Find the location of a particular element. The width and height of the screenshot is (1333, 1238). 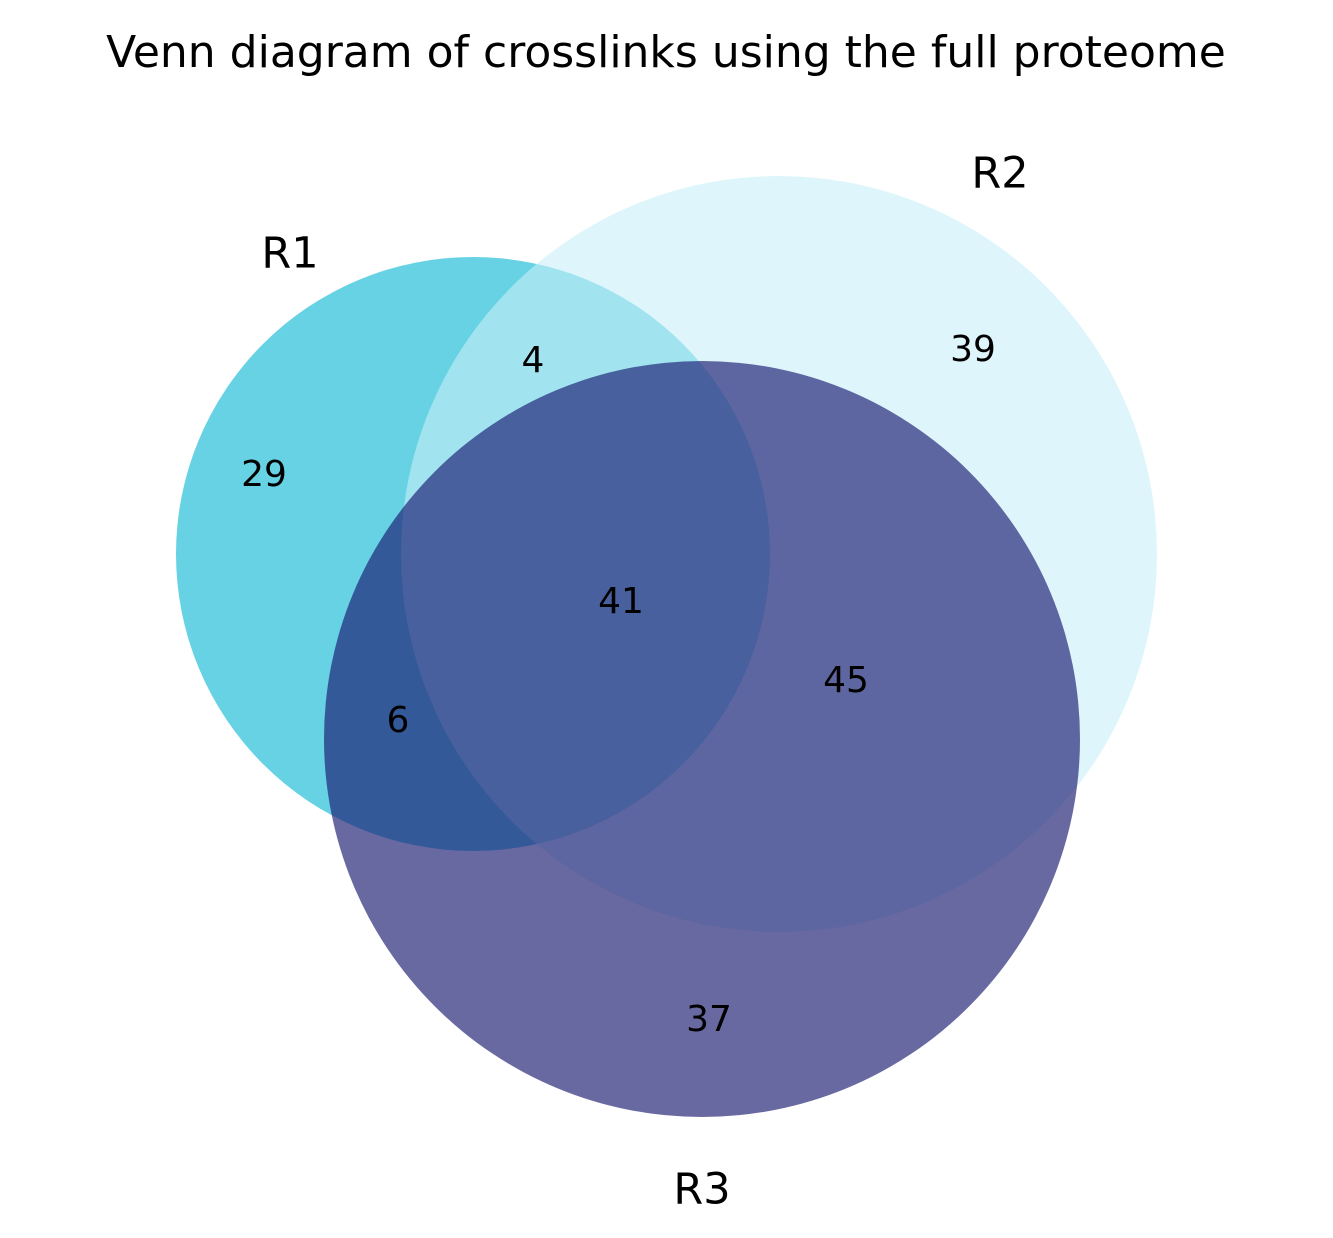

set-label-r3: R3 is located at coordinates (701, 1190).